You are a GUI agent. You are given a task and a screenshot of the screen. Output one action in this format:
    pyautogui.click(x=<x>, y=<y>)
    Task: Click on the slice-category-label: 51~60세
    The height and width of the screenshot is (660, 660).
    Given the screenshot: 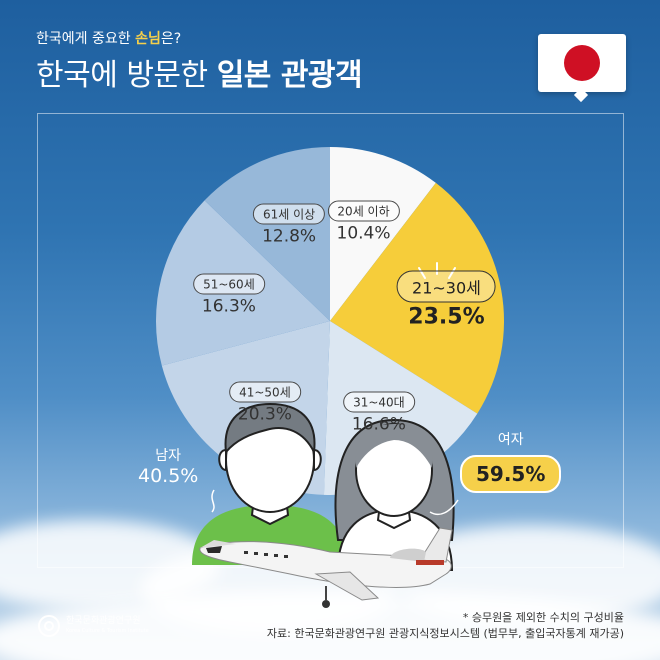 What is the action you would take?
    pyautogui.click(x=229, y=284)
    